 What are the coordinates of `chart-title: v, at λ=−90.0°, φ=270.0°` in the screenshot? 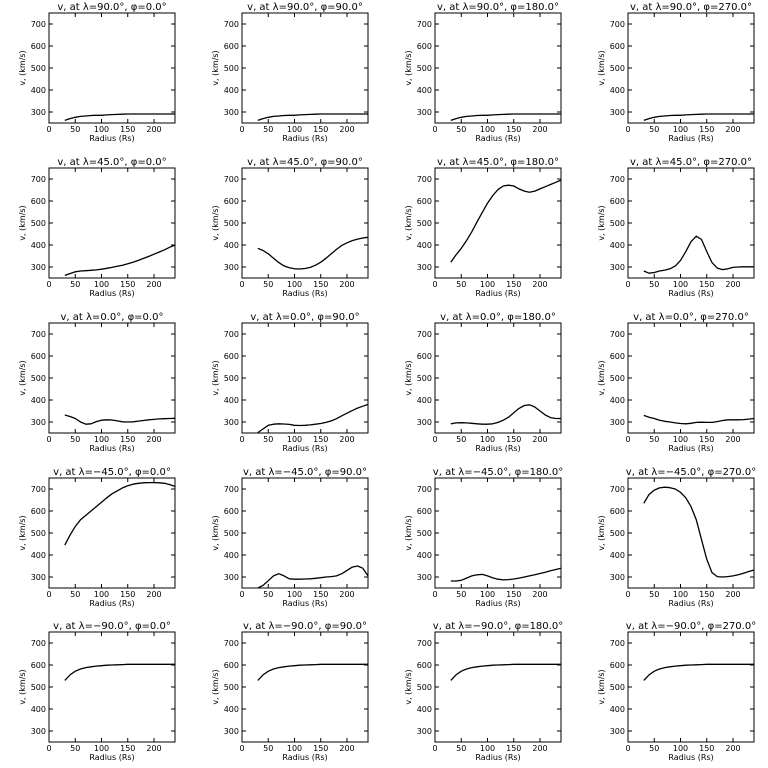 It's located at (691, 626).